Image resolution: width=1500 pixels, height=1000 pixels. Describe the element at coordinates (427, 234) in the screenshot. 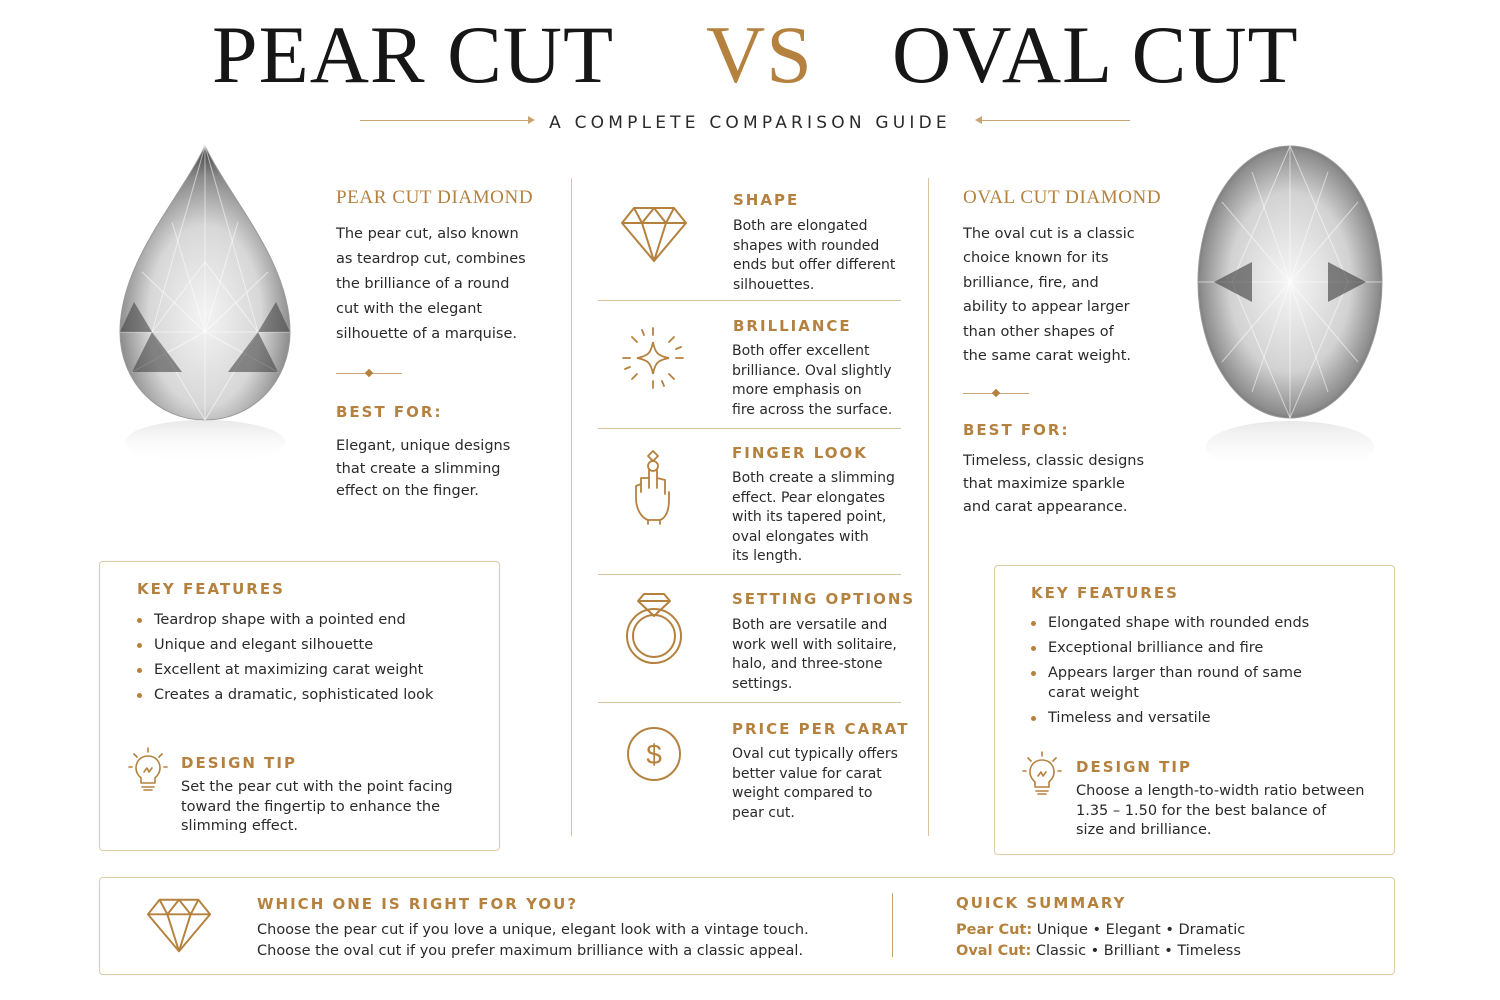

I see `pear-description-line: The pear cut, also known` at that location.